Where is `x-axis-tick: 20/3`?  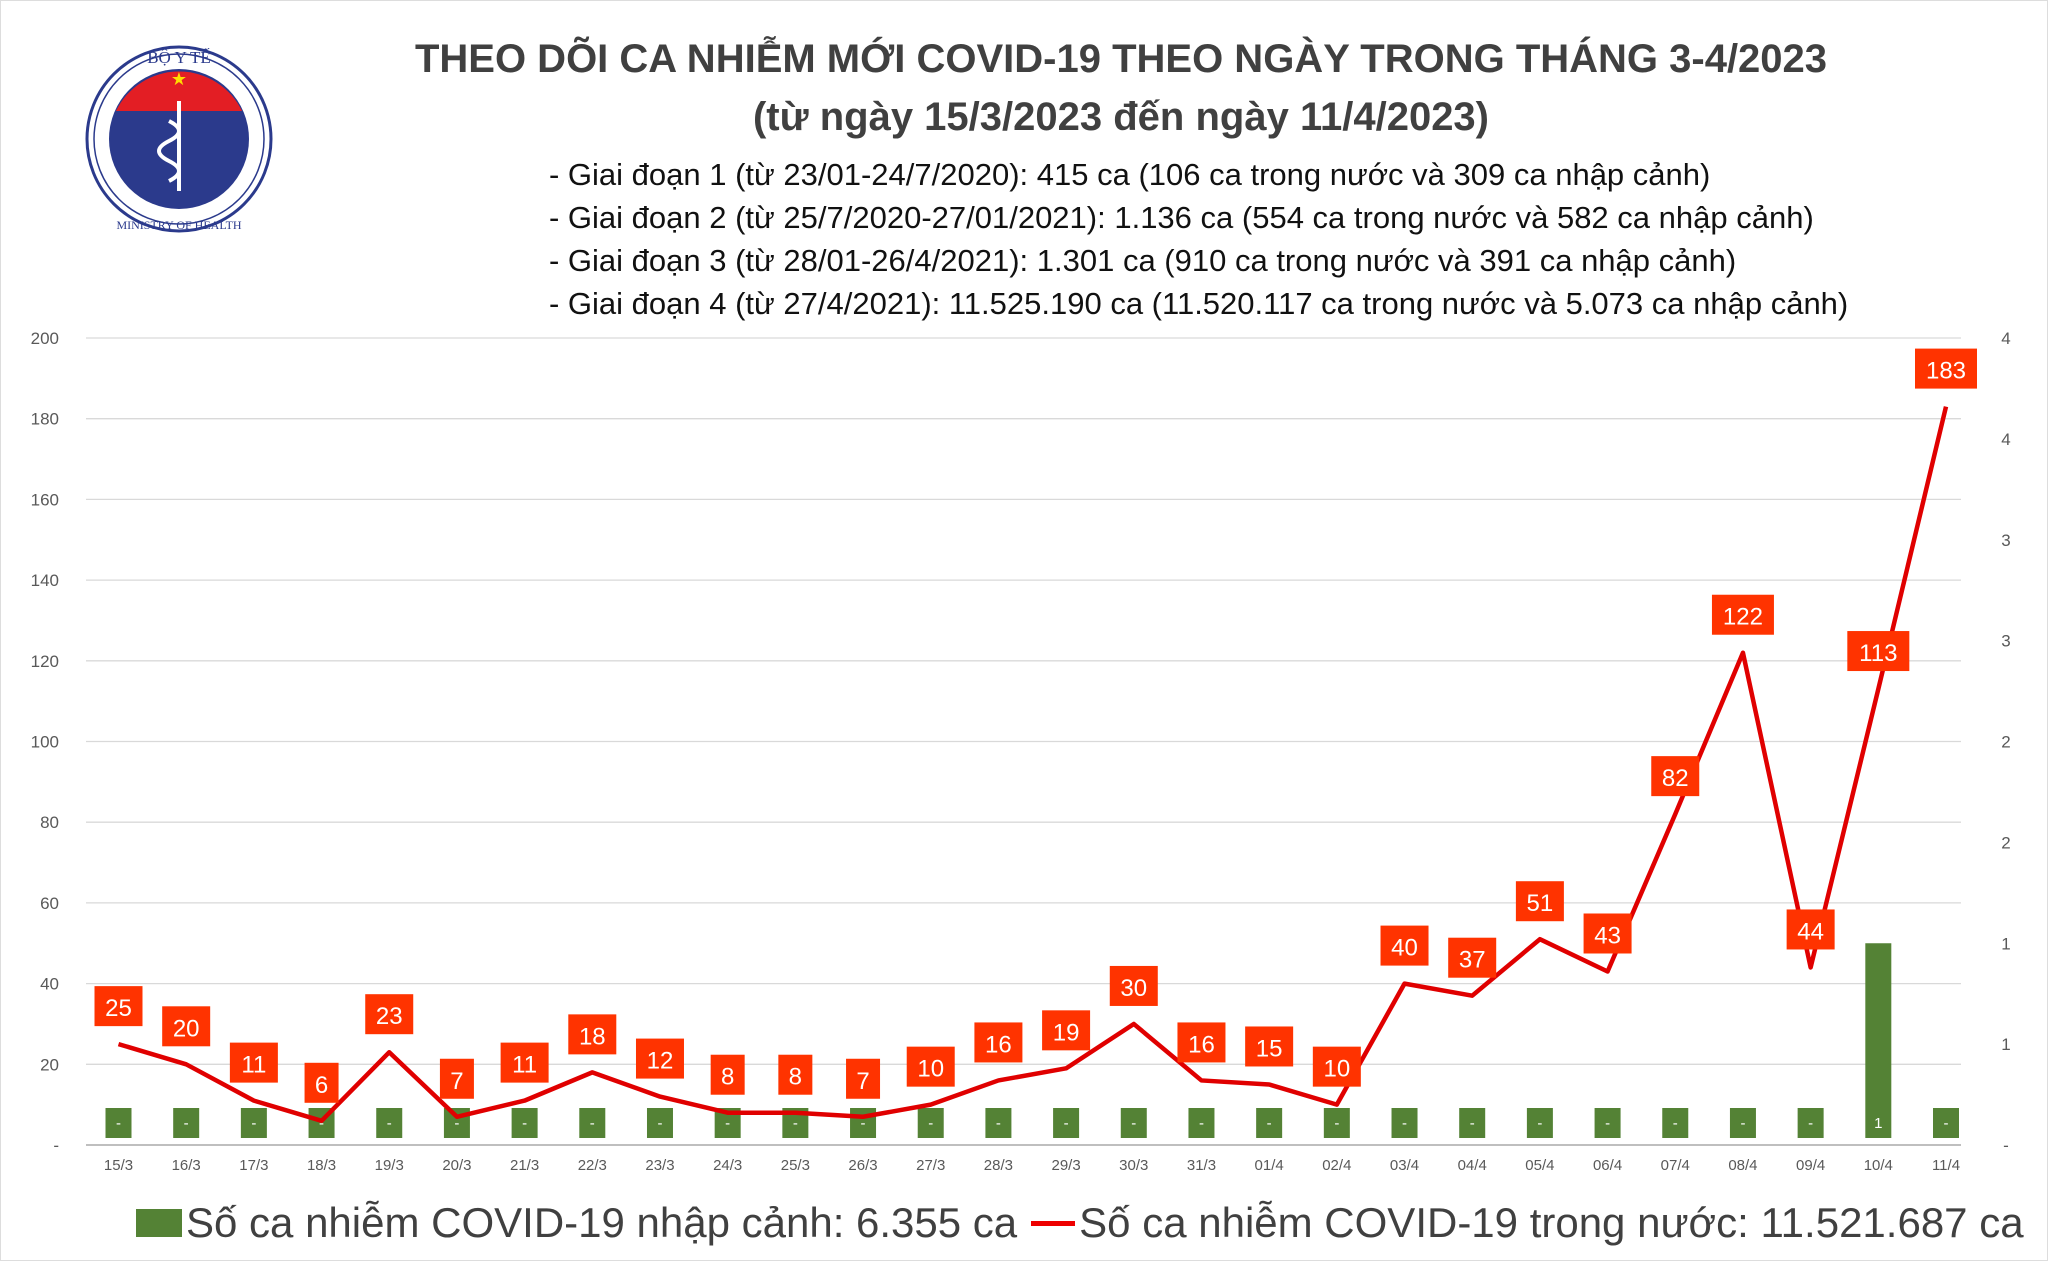 x-axis-tick: 20/3 is located at coordinates (456, 1165).